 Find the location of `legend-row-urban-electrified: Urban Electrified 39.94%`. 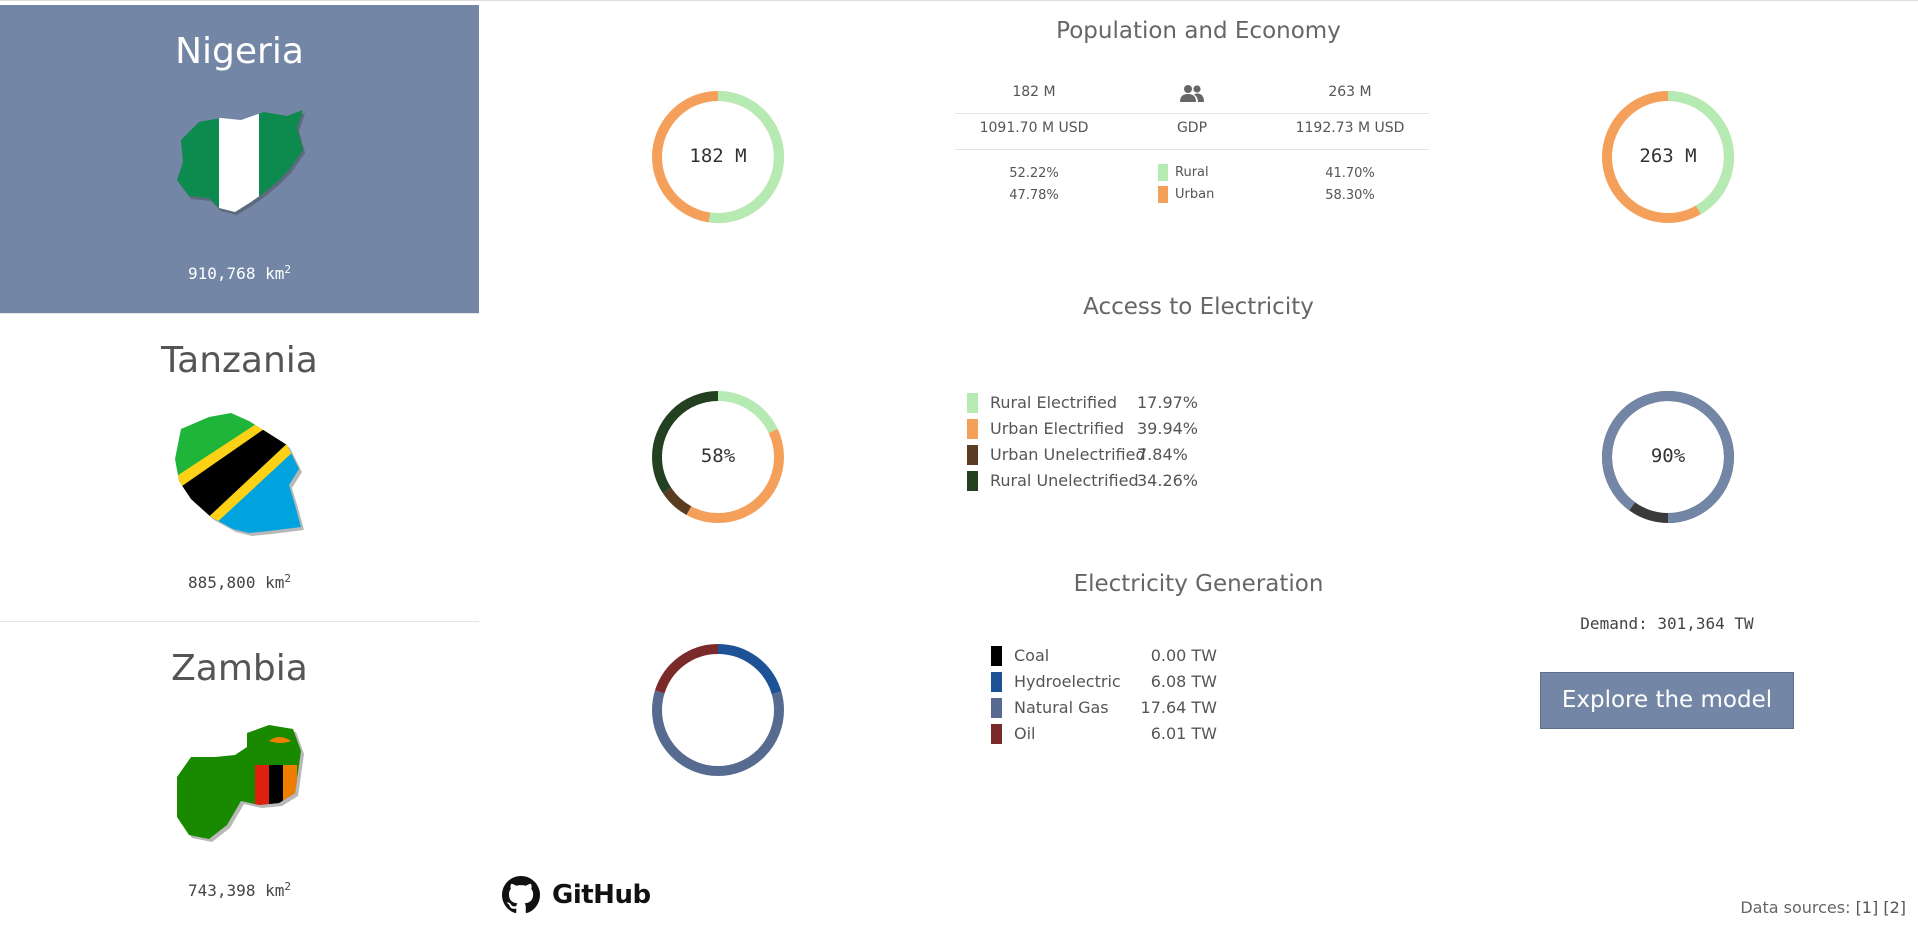

legend-row-urban-electrified: Urban Electrified 39.94% is located at coordinates (1097, 429).